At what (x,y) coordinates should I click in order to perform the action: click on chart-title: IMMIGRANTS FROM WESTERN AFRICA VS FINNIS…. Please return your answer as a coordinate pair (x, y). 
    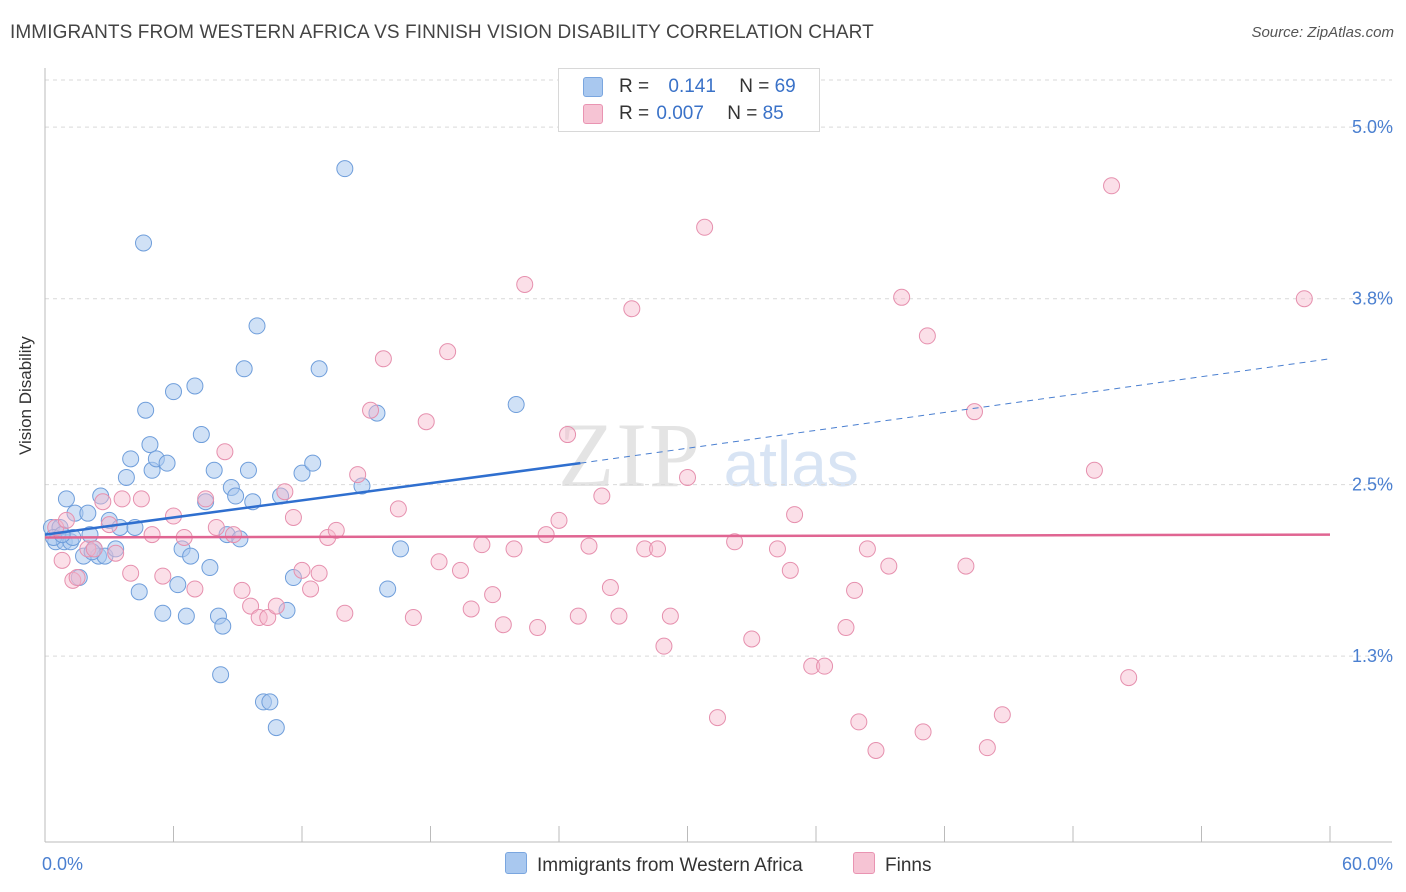
    Looking at the image, I should click on (442, 32).